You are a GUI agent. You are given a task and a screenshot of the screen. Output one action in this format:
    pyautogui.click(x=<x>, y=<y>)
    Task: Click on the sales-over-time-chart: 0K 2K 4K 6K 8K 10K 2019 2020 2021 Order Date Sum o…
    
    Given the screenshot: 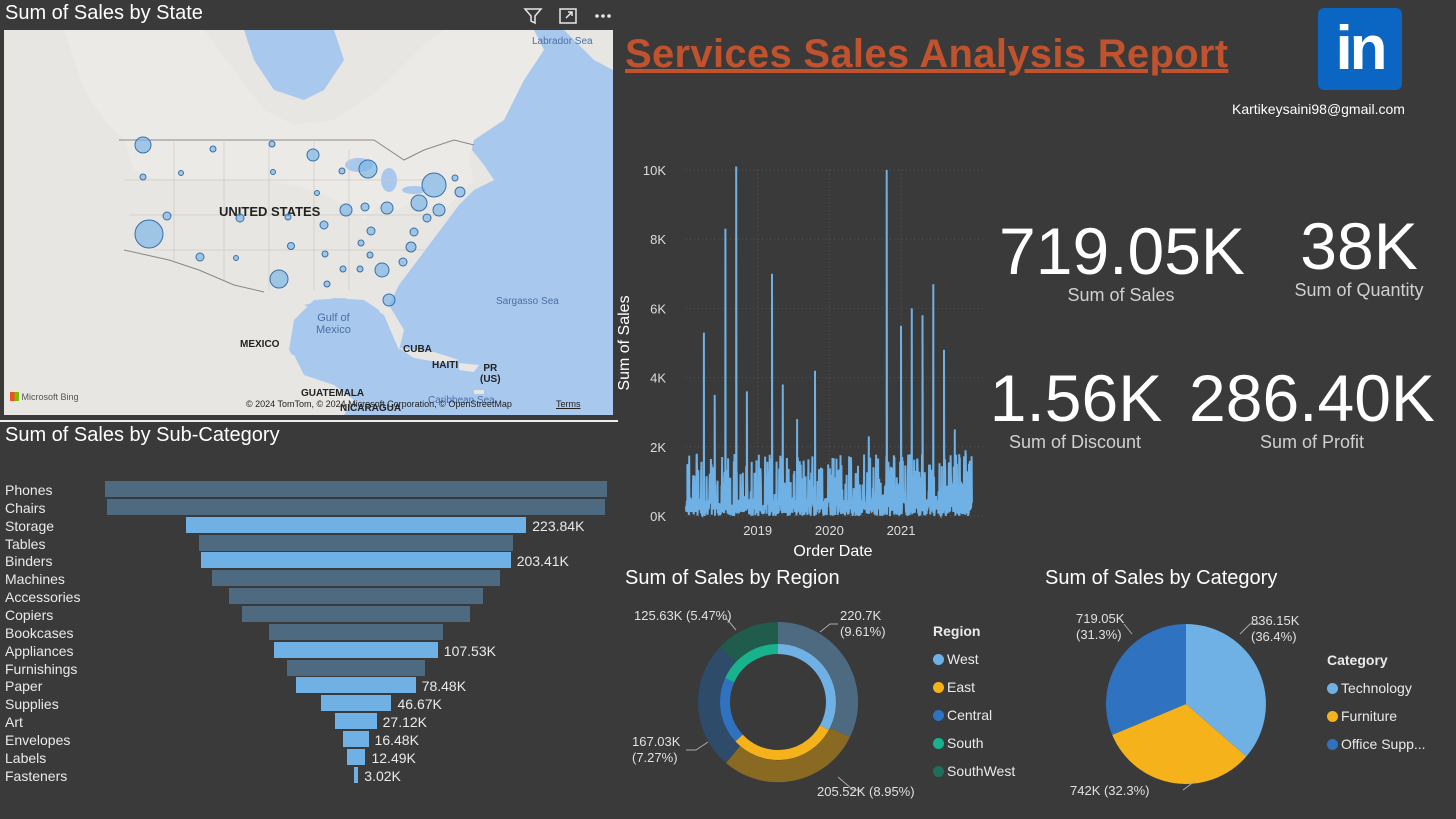 What is the action you would take?
    pyautogui.click(x=799, y=357)
    